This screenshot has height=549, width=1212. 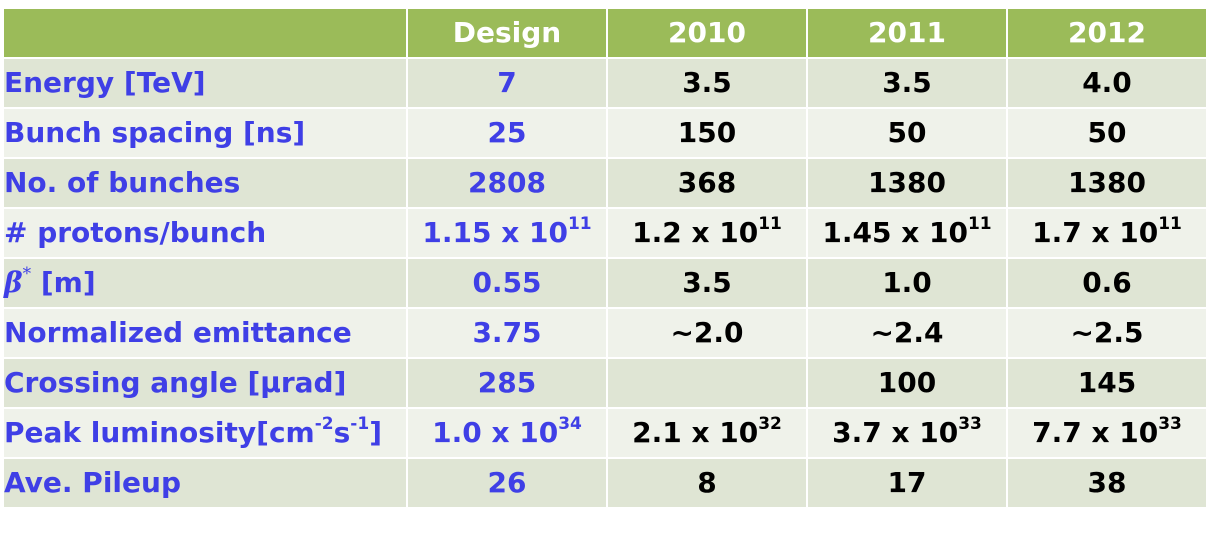 What do you see at coordinates (205, 183) in the screenshot?
I see `row-label: No. of bunches` at bounding box center [205, 183].